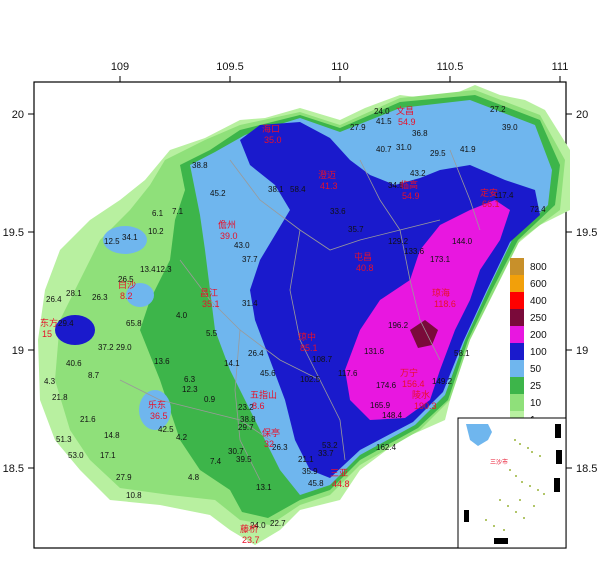  I want to click on point-value-label: 10.2, so click(156, 231).